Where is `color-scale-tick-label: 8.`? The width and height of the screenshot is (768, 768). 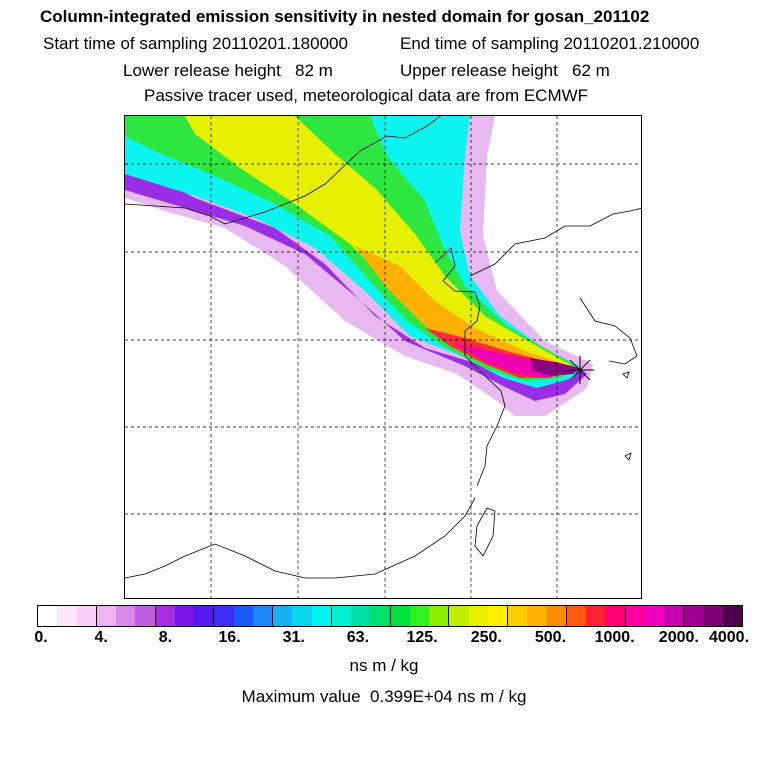 color-scale-tick-label: 8. is located at coordinates (165, 637).